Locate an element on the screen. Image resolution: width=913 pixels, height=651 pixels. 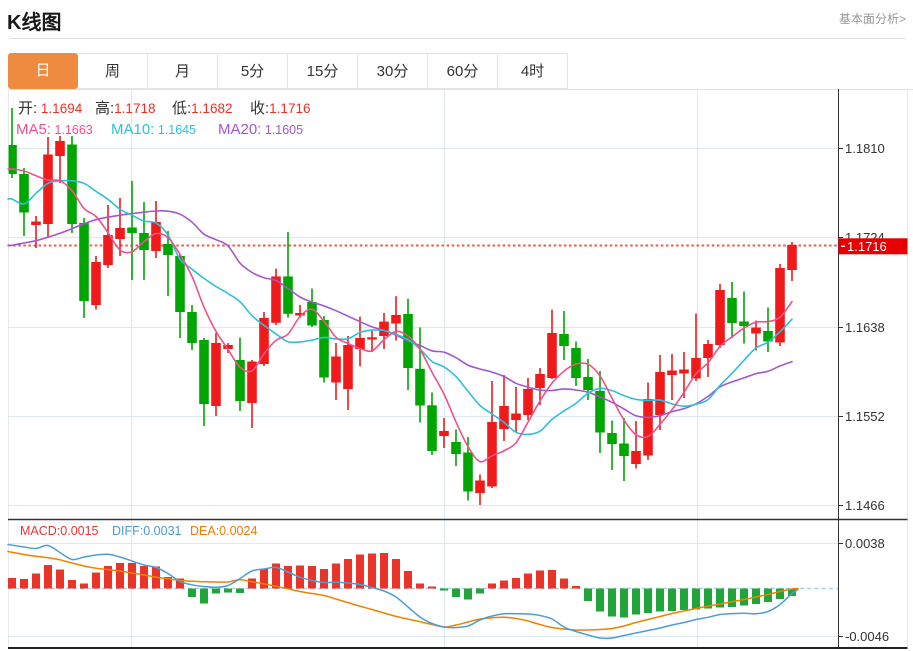
svg-text: 1.1716 is located at coordinates (867, 246).